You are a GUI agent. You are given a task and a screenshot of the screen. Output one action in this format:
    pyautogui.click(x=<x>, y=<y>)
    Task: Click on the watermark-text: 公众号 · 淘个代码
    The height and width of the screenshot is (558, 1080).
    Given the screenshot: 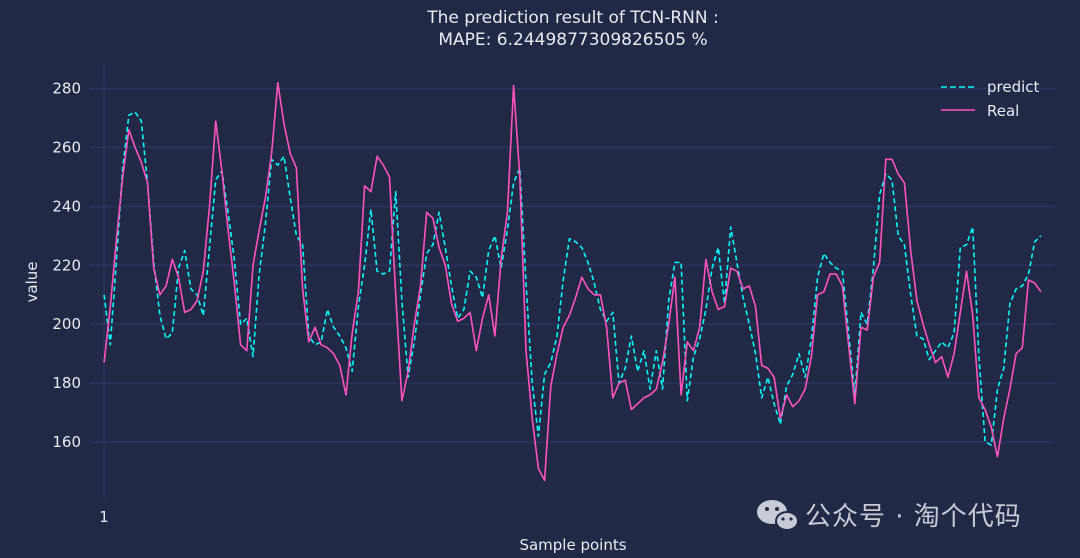 What is the action you would take?
    pyautogui.click(x=913, y=517)
    